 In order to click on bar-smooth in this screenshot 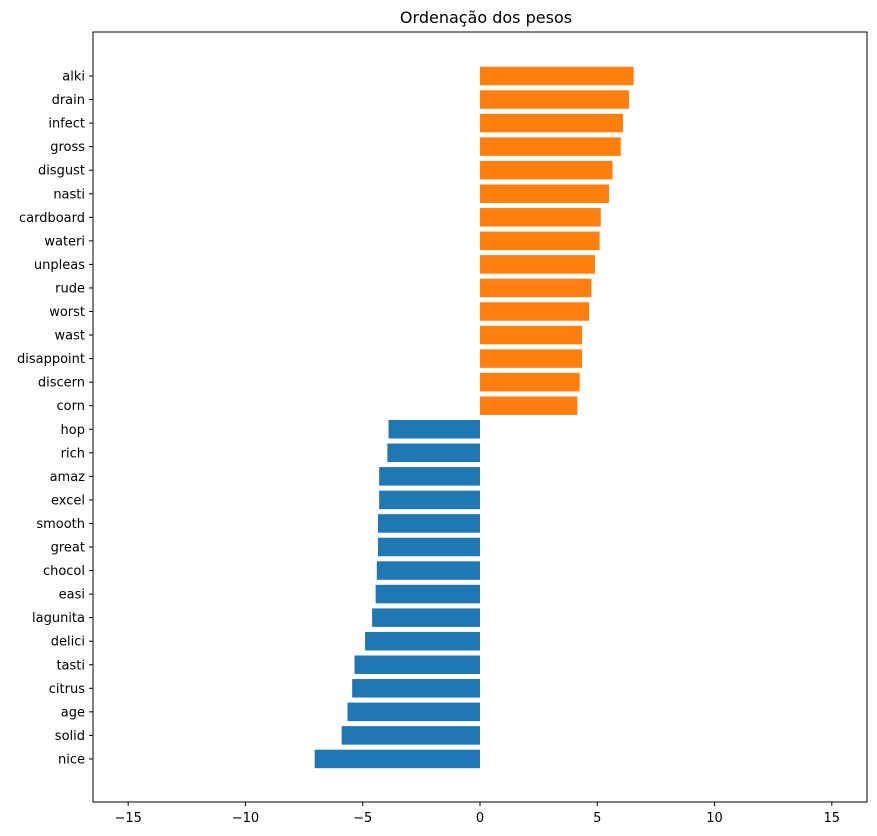, I will do `click(428, 523)`.